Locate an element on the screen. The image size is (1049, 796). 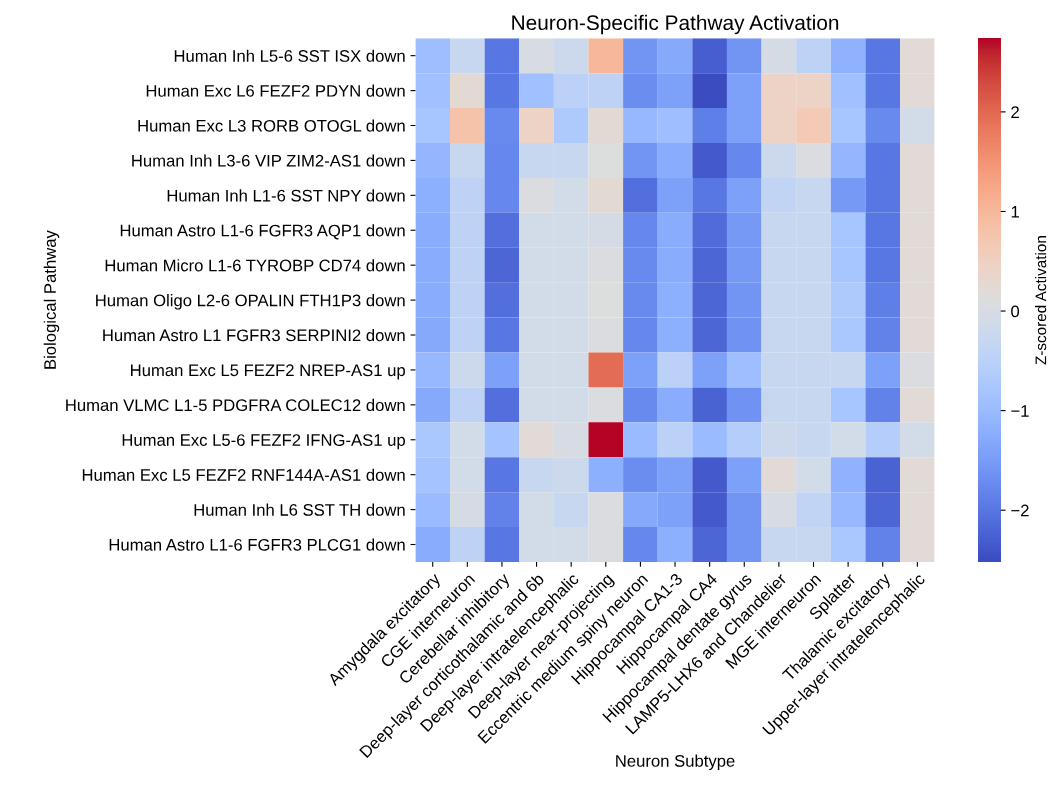
y-tick-label: Human Exc L5 FEZF2 RNF144A-AS1 down is located at coordinates (243, 474).